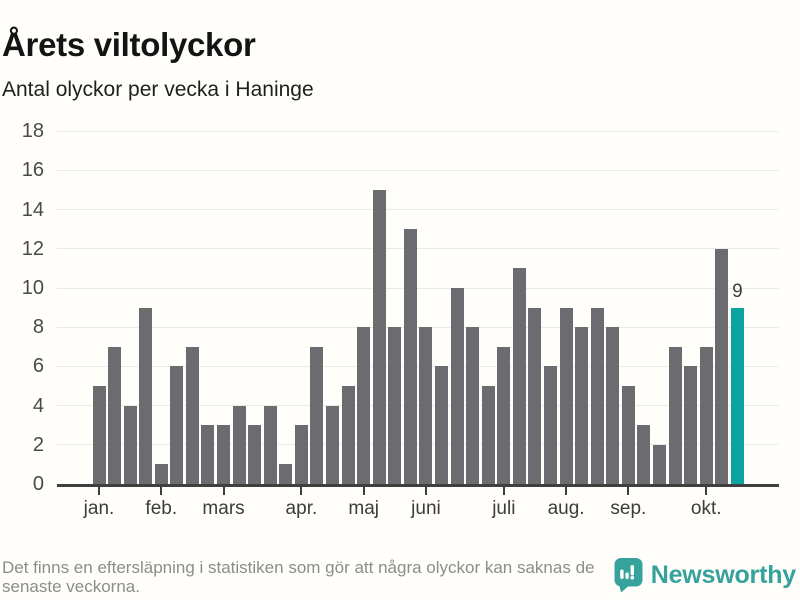 Image resolution: width=800 pixels, height=600 pixels. Describe the element at coordinates (32, 170) in the screenshot. I see `y-tick-label: 16` at that location.